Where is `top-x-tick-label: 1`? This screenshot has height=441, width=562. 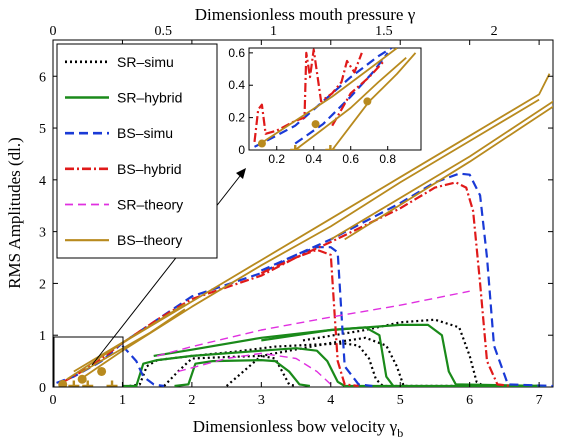 top-x-tick-label: 1 is located at coordinates (273, 31).